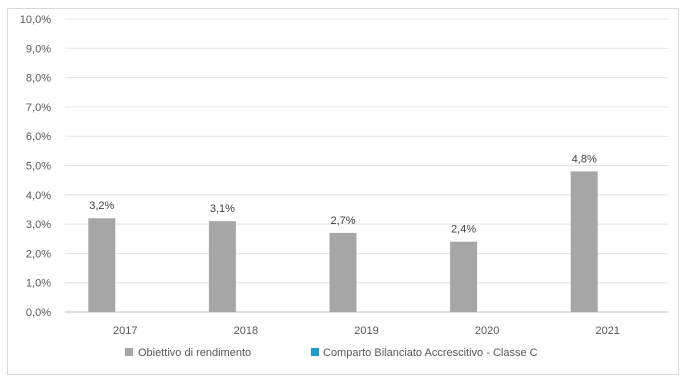 Image resolution: width=683 pixels, height=381 pixels. I want to click on x-tick-label-2021: 2021, so click(607, 331).